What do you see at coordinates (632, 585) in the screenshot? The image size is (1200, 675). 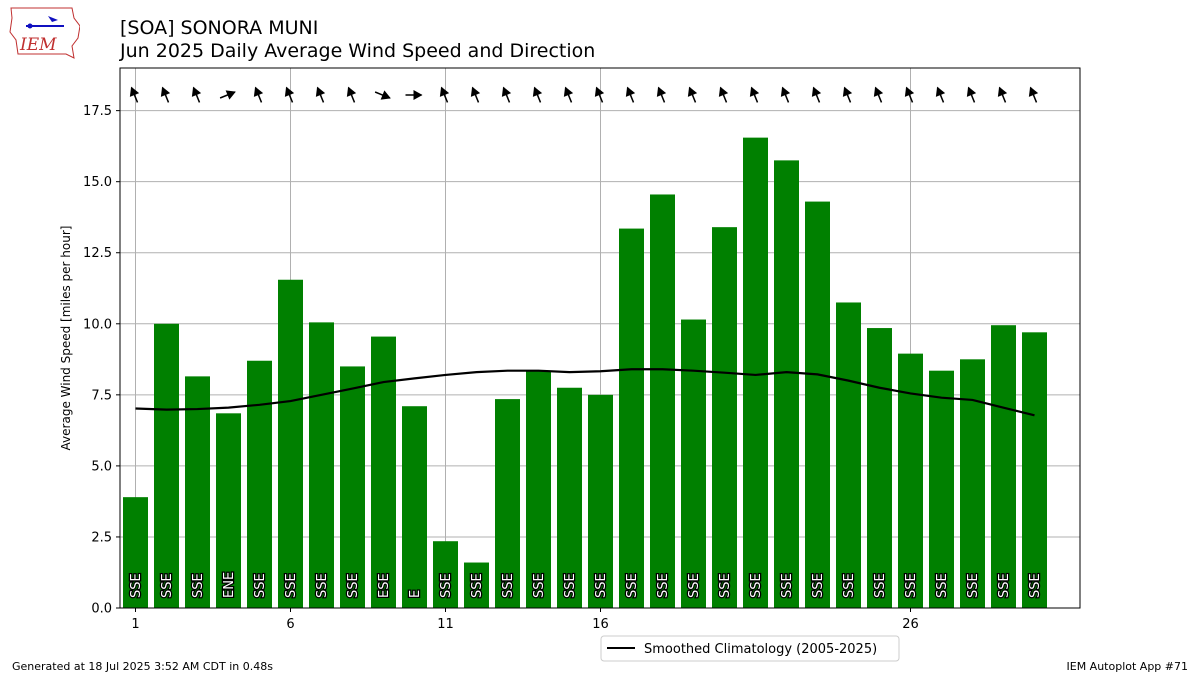 I see `direction-label-day-17: SSE` at bounding box center [632, 585].